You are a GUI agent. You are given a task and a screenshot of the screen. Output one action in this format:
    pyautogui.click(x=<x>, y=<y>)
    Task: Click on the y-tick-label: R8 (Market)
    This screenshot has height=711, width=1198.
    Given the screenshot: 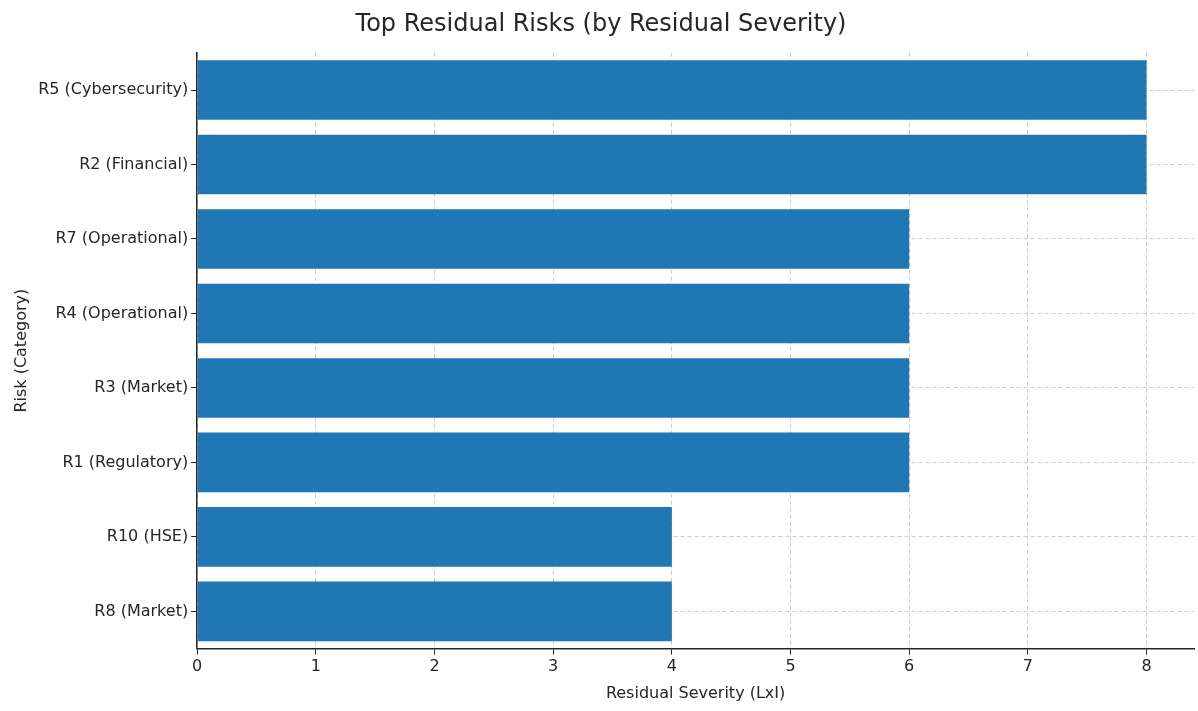 What is the action you would take?
    pyautogui.click(x=141, y=610)
    